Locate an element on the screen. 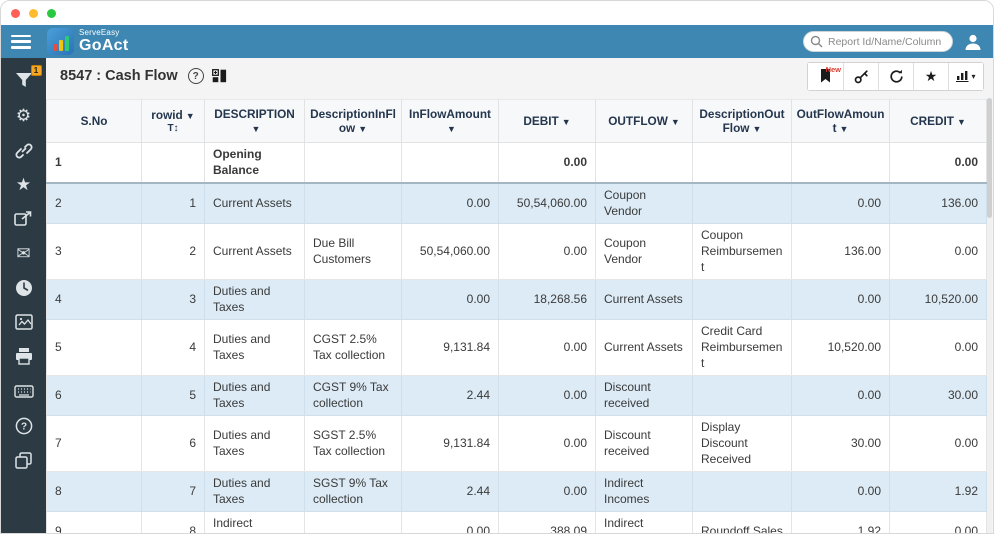  bookmark-icon is located at coordinates (825, 76).